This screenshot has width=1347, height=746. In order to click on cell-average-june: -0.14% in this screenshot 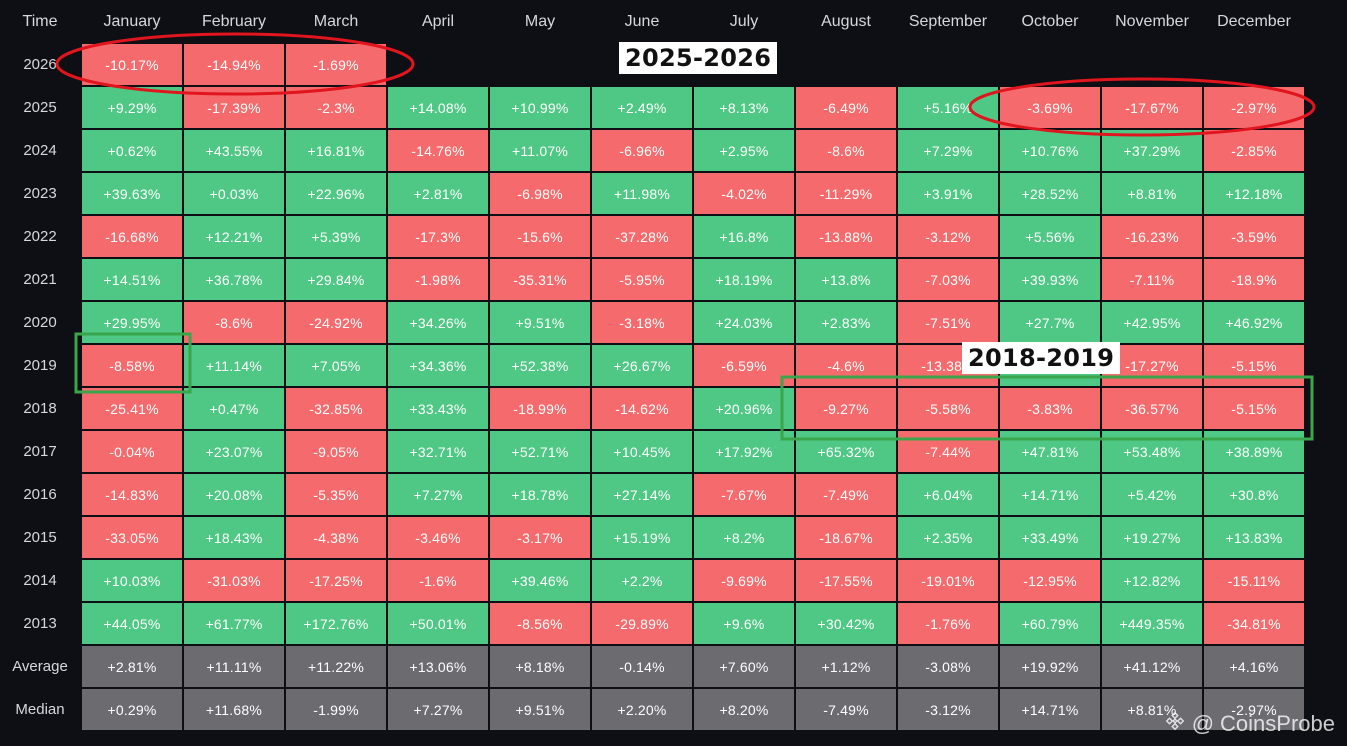, I will do `click(642, 666)`.